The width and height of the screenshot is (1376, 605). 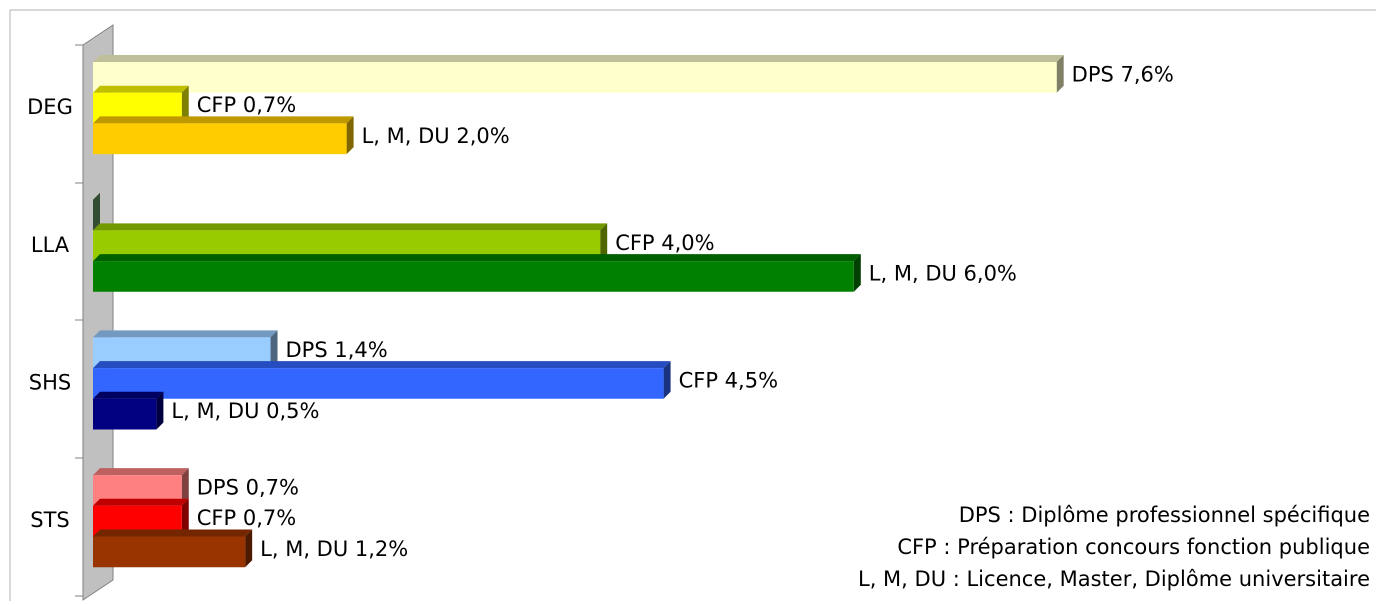 What do you see at coordinates (98, 312) in the screenshot?
I see `axis-wall` at bounding box center [98, 312].